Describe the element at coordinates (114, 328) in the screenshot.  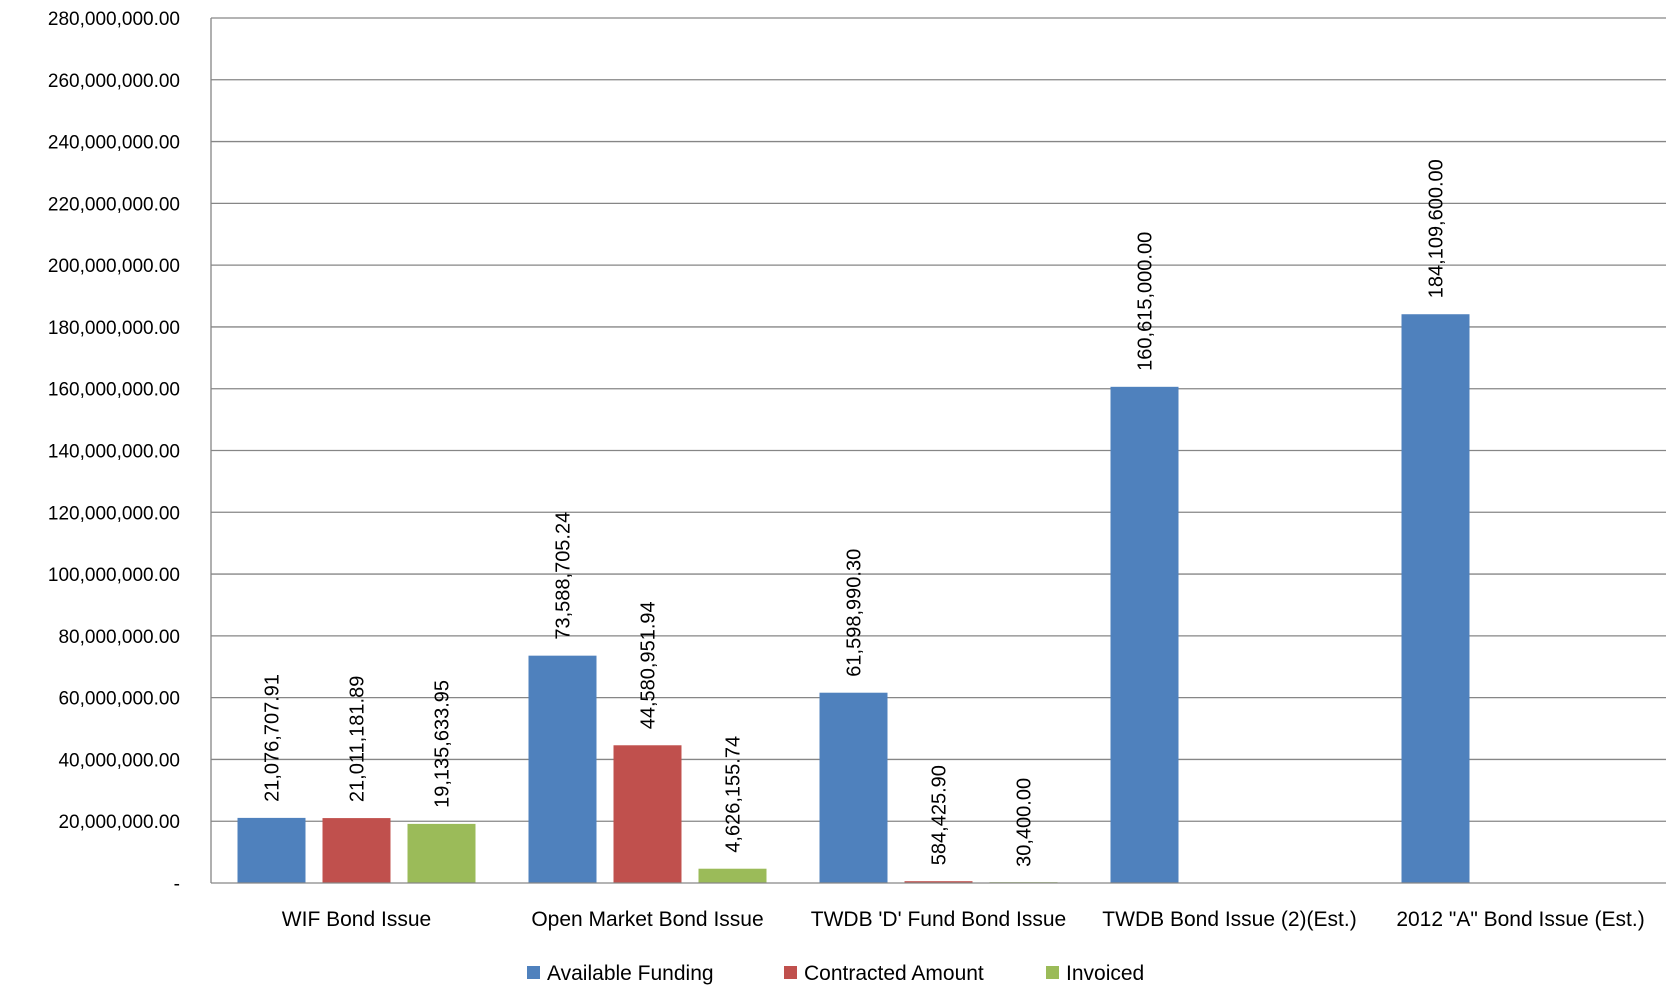
I see `y-tick-label: 180,000,000.00` at that location.